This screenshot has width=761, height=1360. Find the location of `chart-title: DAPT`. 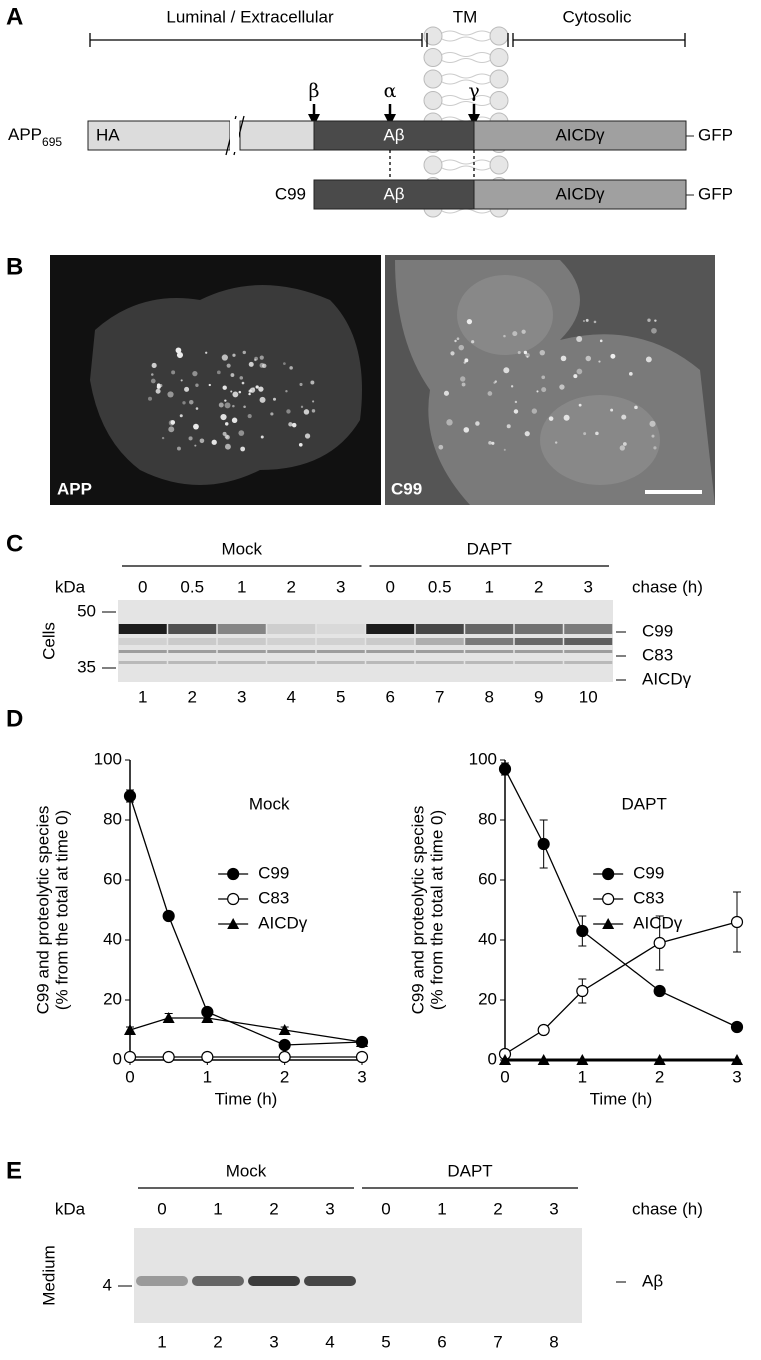

chart-title: DAPT is located at coordinates (644, 803).